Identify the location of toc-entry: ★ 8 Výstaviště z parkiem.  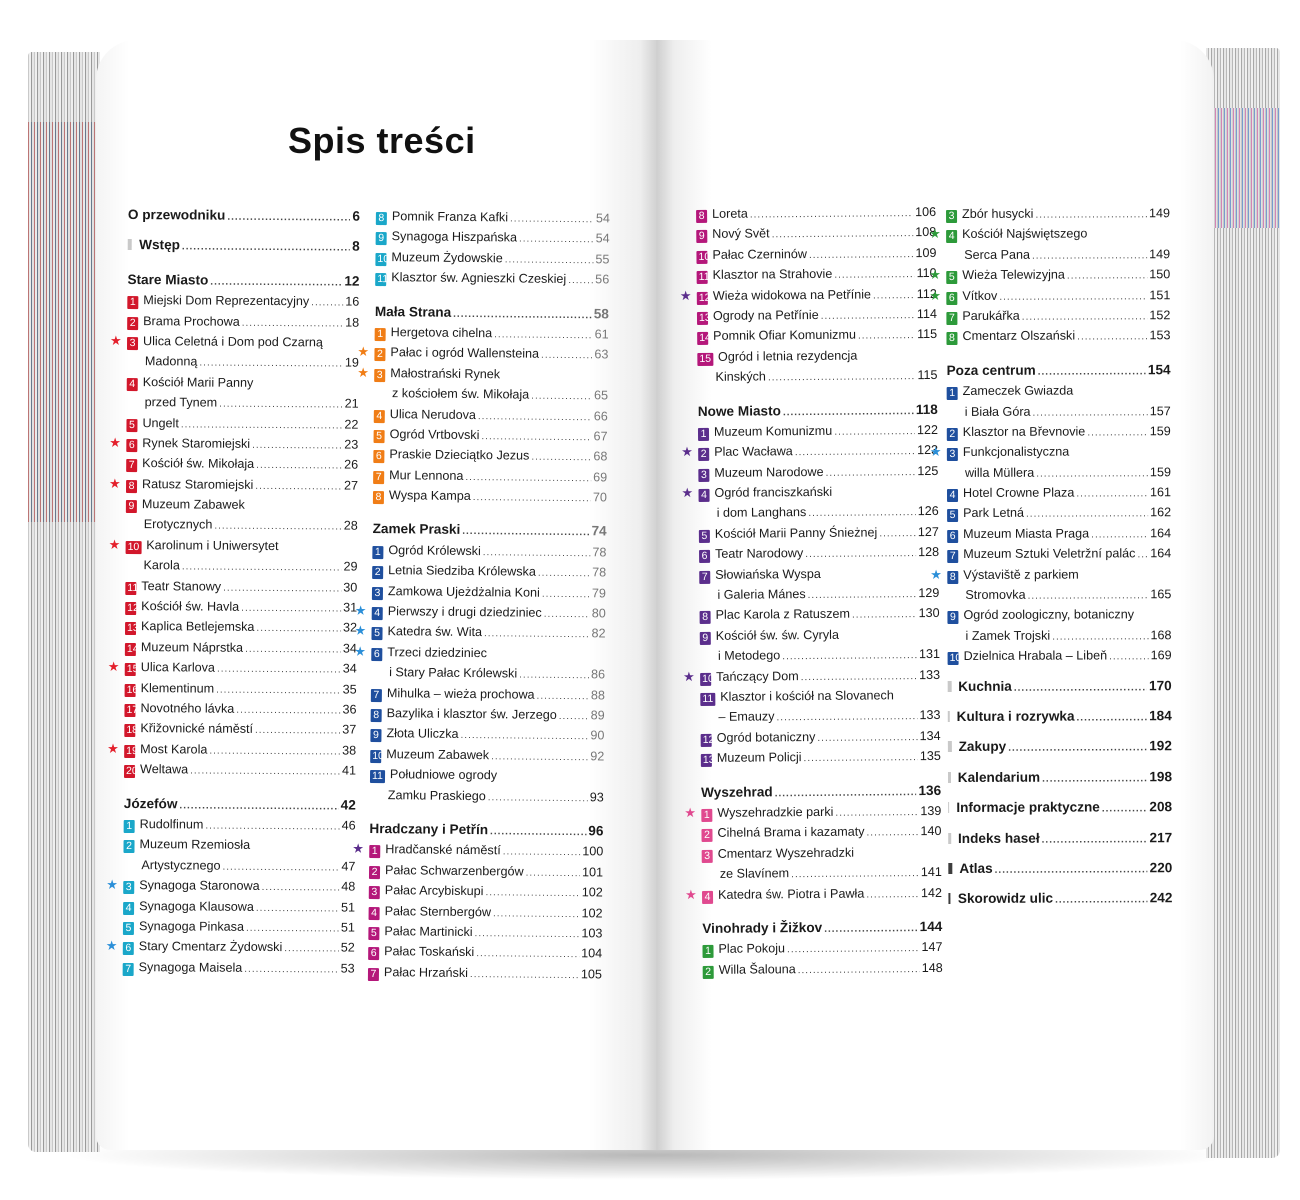
(1050, 574).